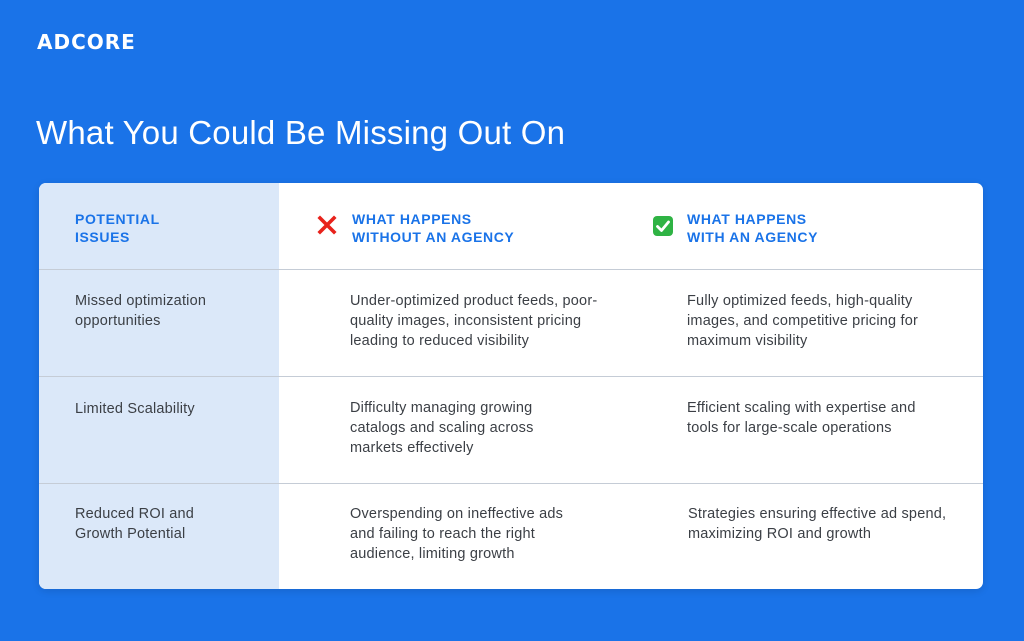  What do you see at coordinates (433, 228) in the screenshot?
I see `header-without-agency: WHAT HAPPENS WITHOUT AN AGENCY` at bounding box center [433, 228].